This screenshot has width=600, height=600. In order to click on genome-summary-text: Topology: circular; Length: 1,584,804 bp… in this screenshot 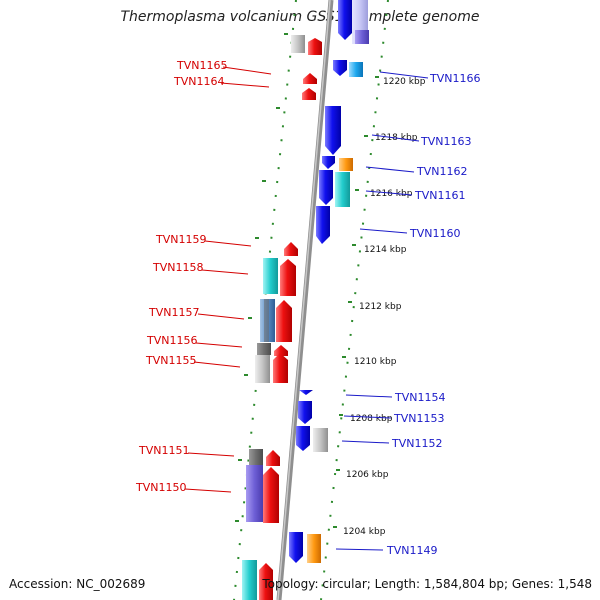, I will do `click(427, 584)`.